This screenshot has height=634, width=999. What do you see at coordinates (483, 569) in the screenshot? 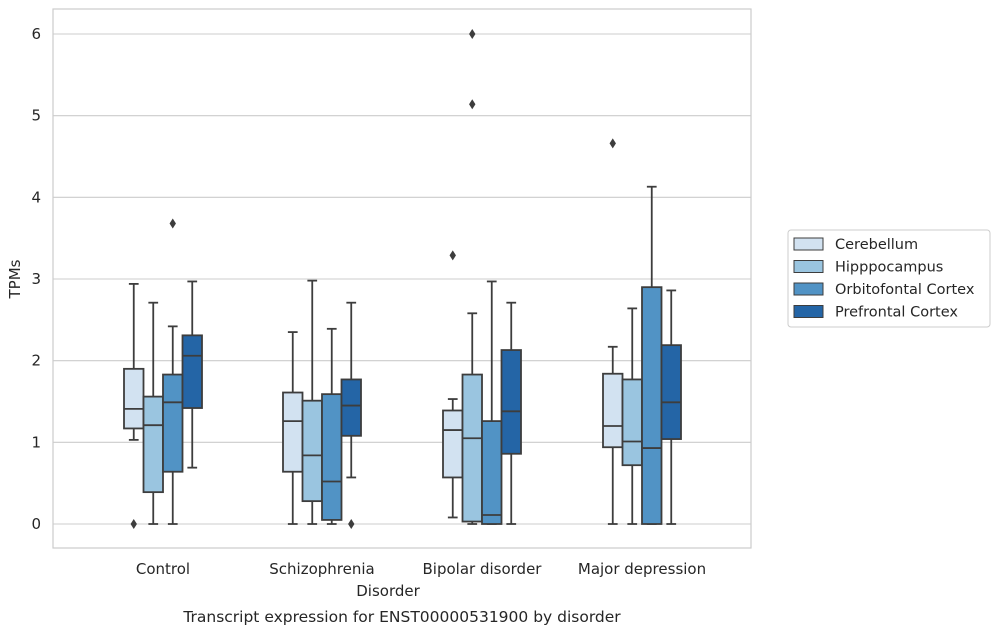
I see `x-tick-label: Bipolar disorder` at bounding box center [483, 569].